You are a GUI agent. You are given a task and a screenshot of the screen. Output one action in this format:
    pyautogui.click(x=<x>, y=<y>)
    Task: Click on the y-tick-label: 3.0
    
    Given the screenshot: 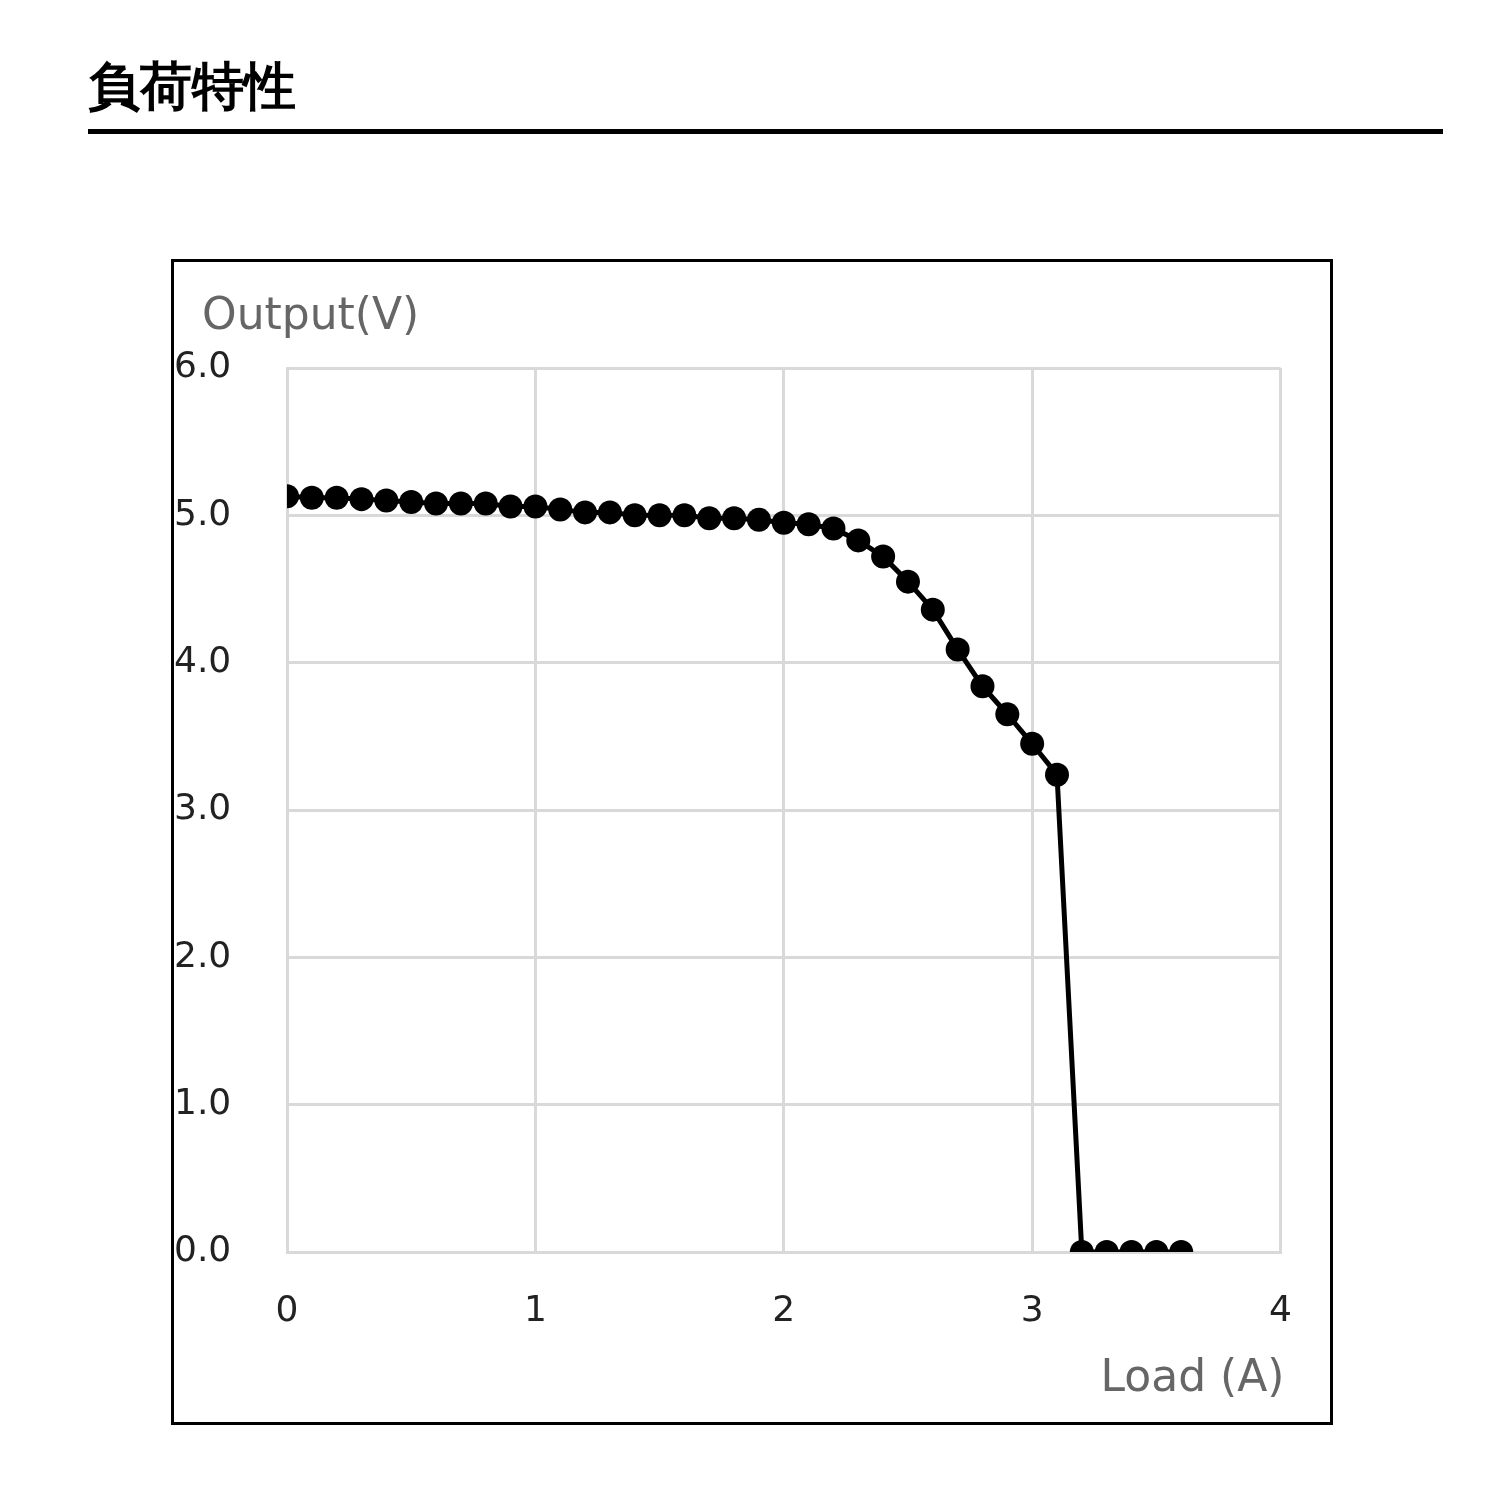 What is the action you would take?
    pyautogui.click(x=203, y=807)
    